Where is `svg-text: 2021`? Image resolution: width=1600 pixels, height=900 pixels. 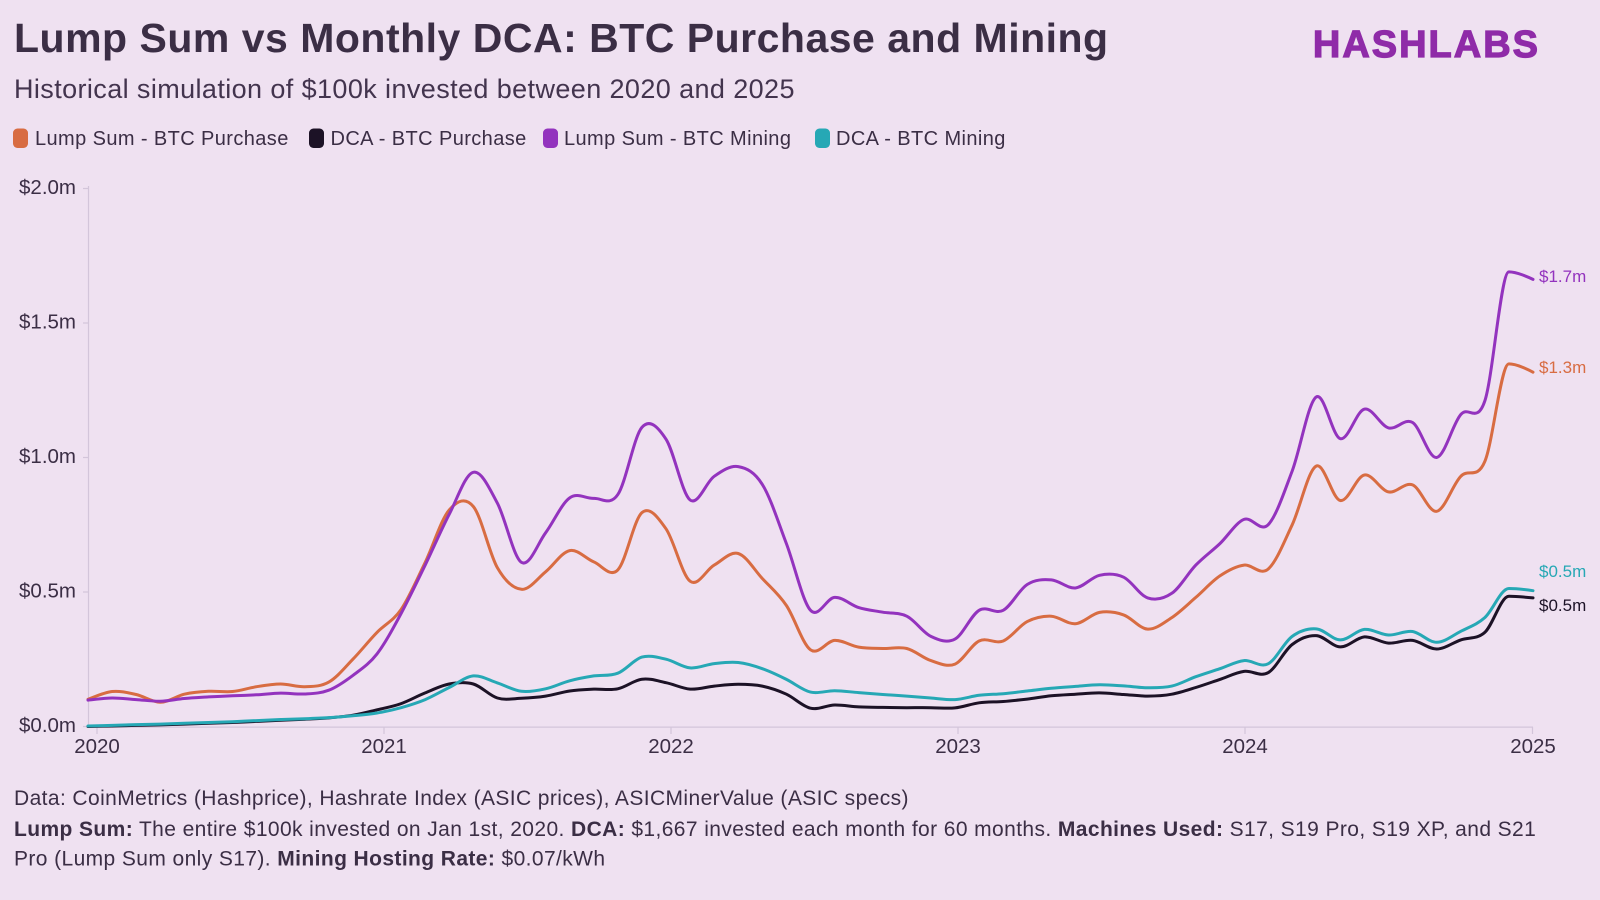 svg-text: 2021 is located at coordinates (384, 746).